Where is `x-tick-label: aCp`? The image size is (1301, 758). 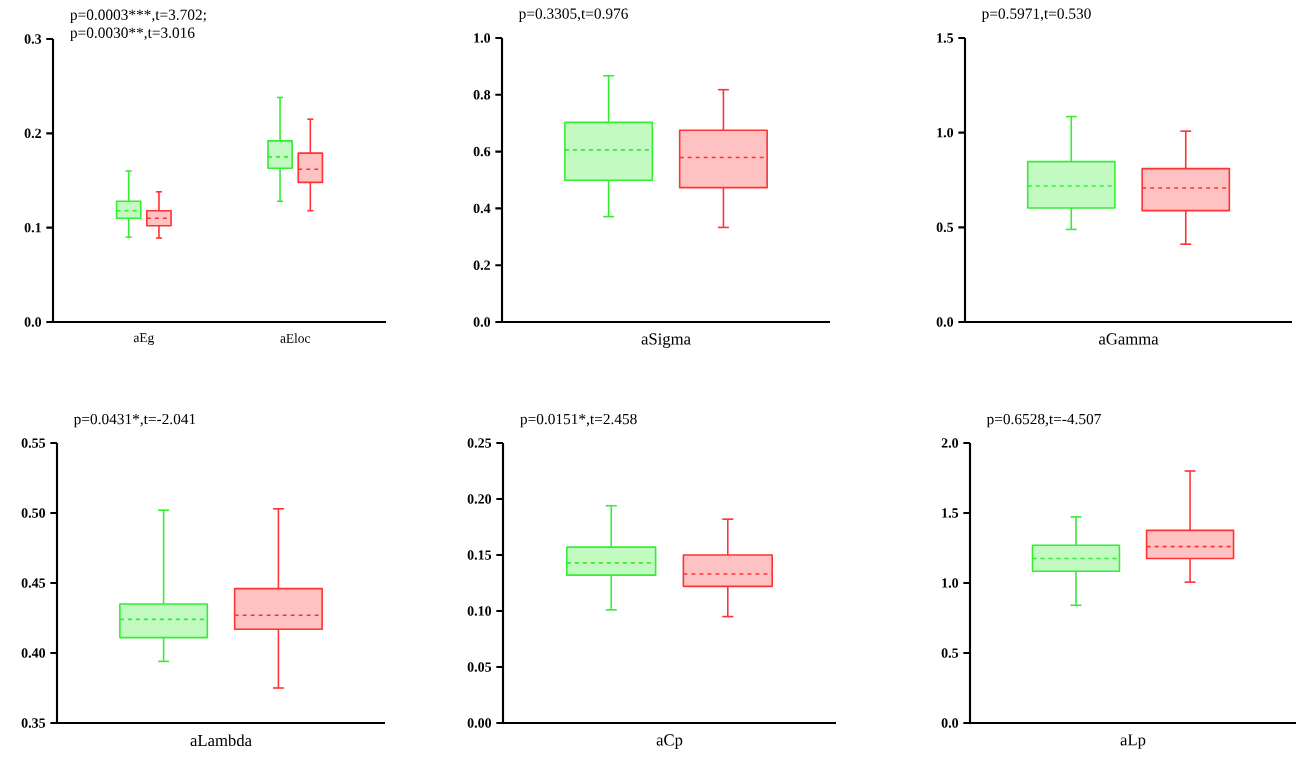
x-tick-label: aCp is located at coordinates (669, 741).